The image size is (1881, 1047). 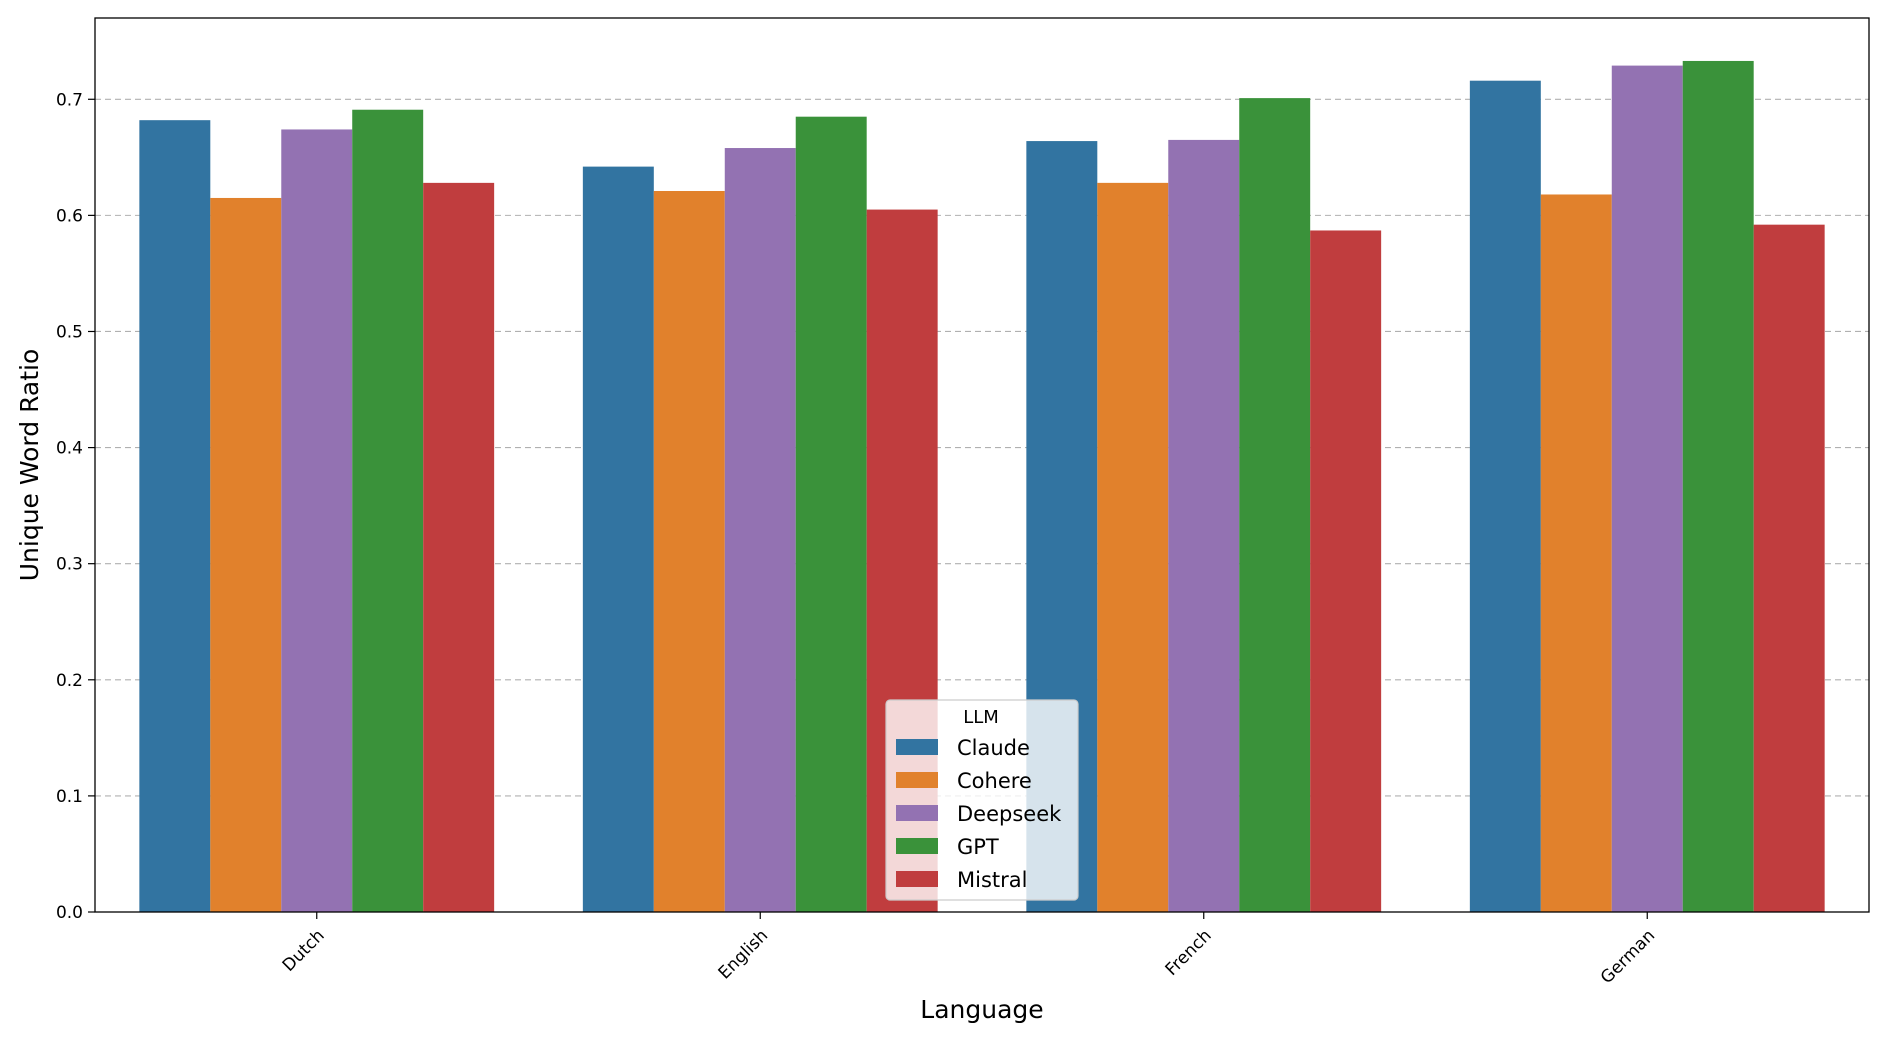 What do you see at coordinates (317, 521) in the screenshot?
I see `bar-deepseek-dutch` at bounding box center [317, 521].